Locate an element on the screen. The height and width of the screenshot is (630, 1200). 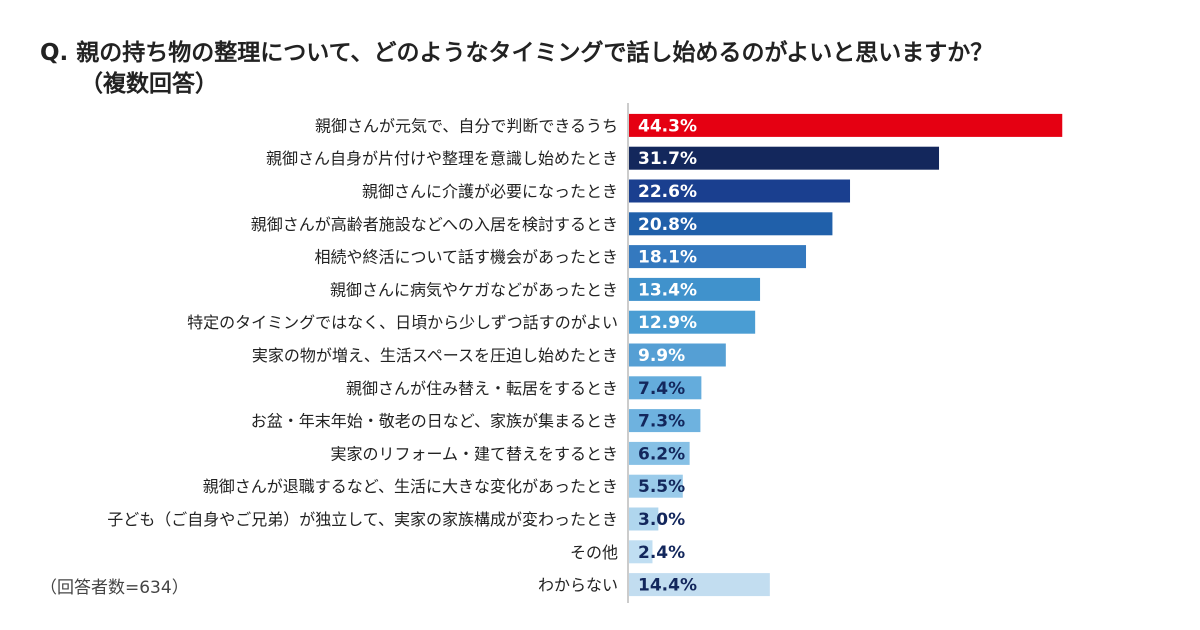
category-label: 親御さんが退職するなど、生活に大きな変化があったとき is located at coordinates (410, 486).